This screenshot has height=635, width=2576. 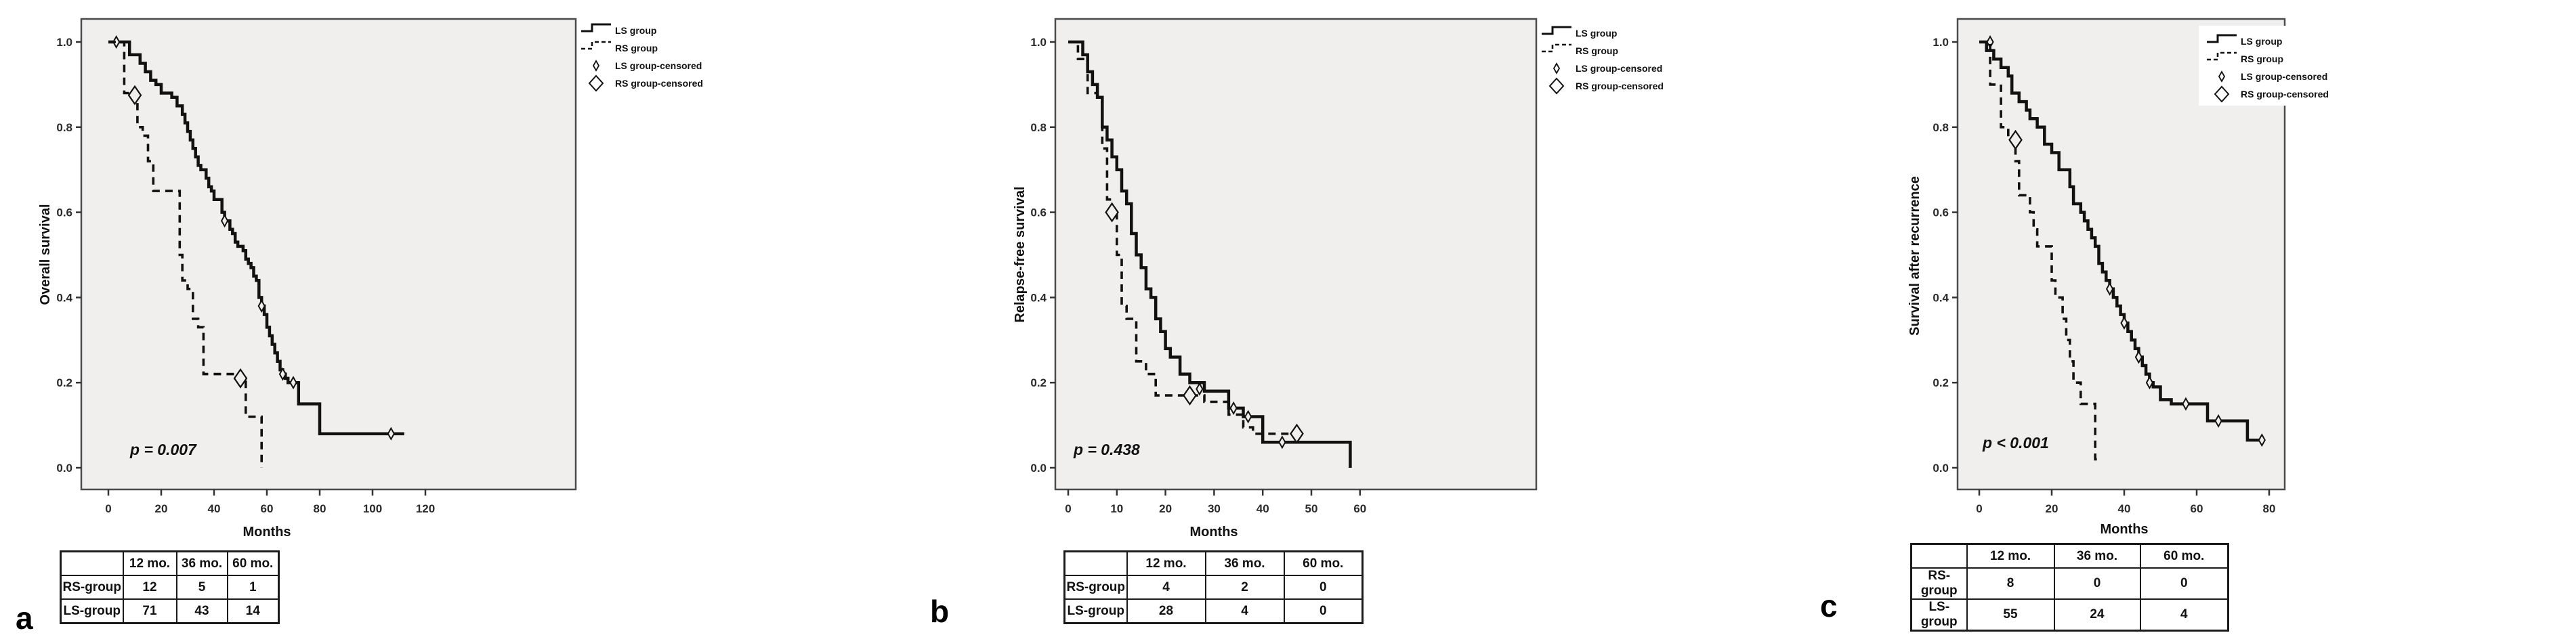 I want to click on x-tick-label: 20, so click(x=1165, y=508).